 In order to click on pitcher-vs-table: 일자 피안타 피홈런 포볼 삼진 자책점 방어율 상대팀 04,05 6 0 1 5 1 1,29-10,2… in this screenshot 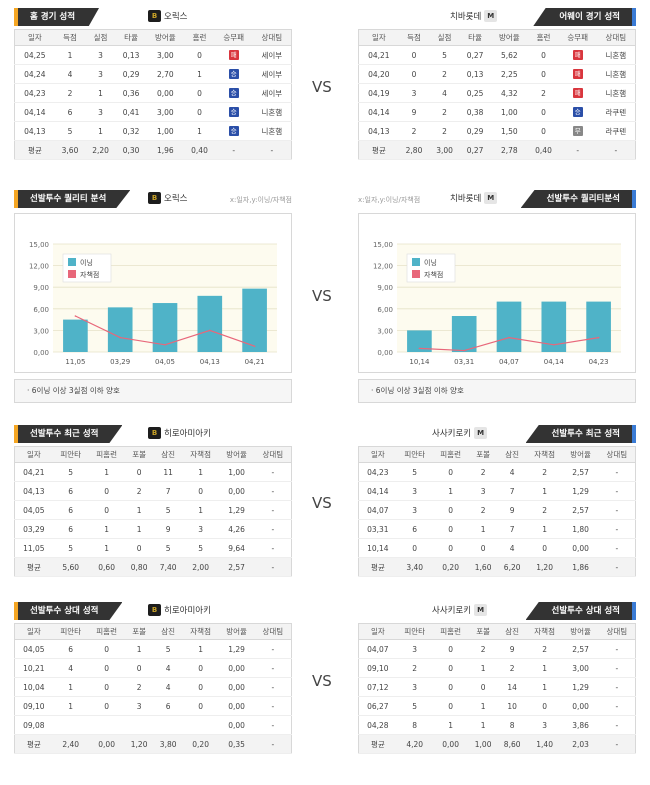, I will do `click(153, 688)`.